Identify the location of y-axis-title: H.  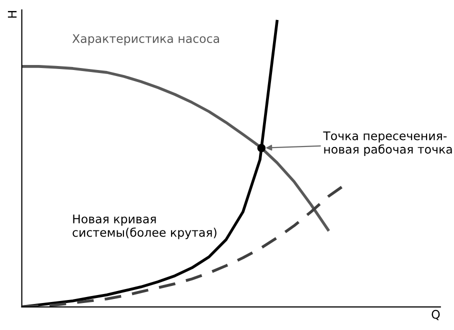
(12, 14).